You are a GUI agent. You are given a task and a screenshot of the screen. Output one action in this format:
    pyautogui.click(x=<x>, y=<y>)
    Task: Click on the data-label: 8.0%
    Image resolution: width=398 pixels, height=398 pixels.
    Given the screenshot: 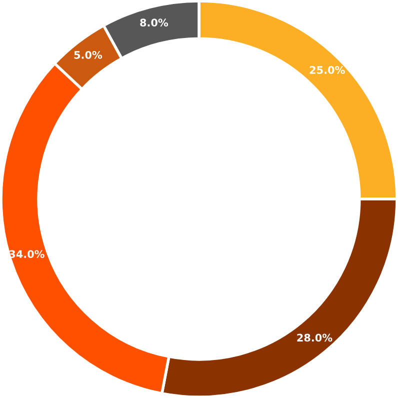 What is the action you would take?
    pyautogui.click(x=154, y=22)
    